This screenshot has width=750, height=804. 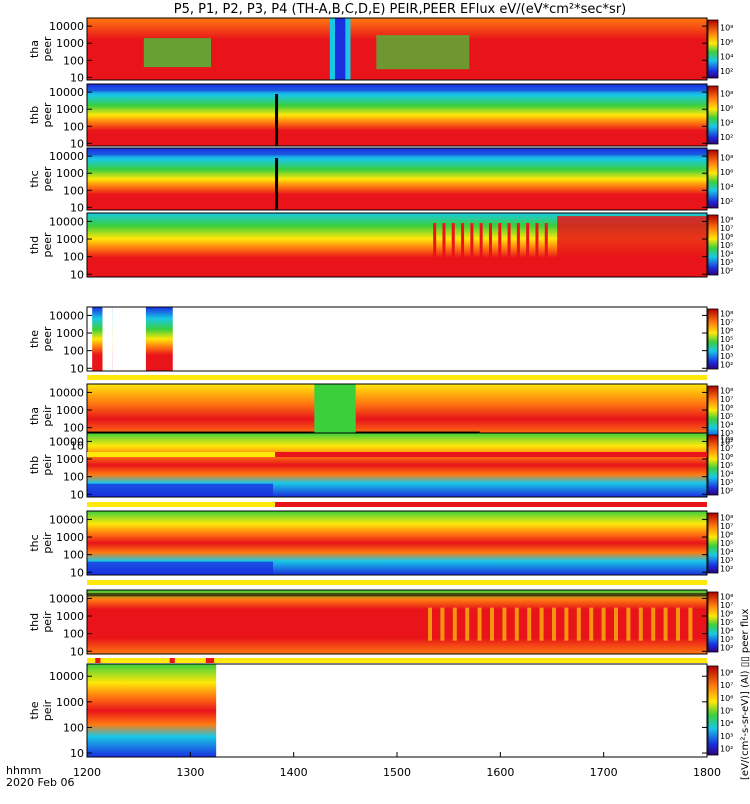 I want to click on low-flux-core, so click(x=340, y=49).